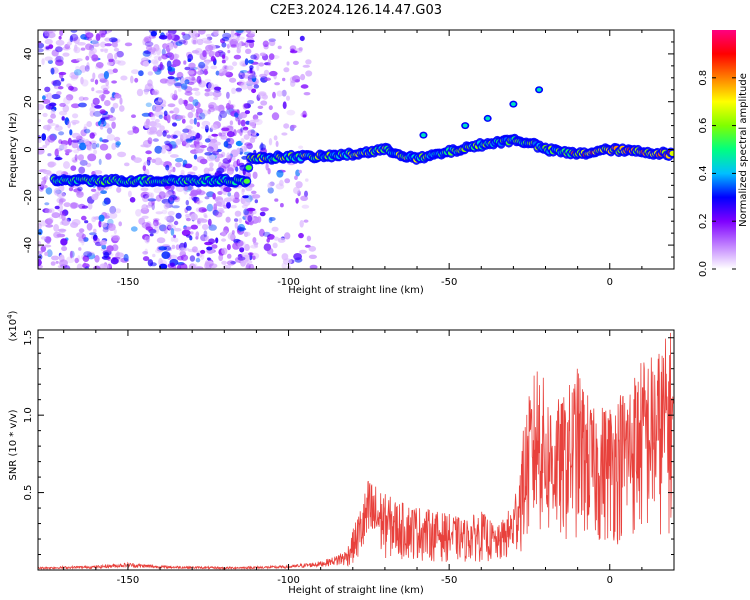 This screenshot has width=750, height=600. What do you see at coordinates (12, 325) in the screenshot?
I see `snr-multiplier: (x104)` at bounding box center [12, 325].